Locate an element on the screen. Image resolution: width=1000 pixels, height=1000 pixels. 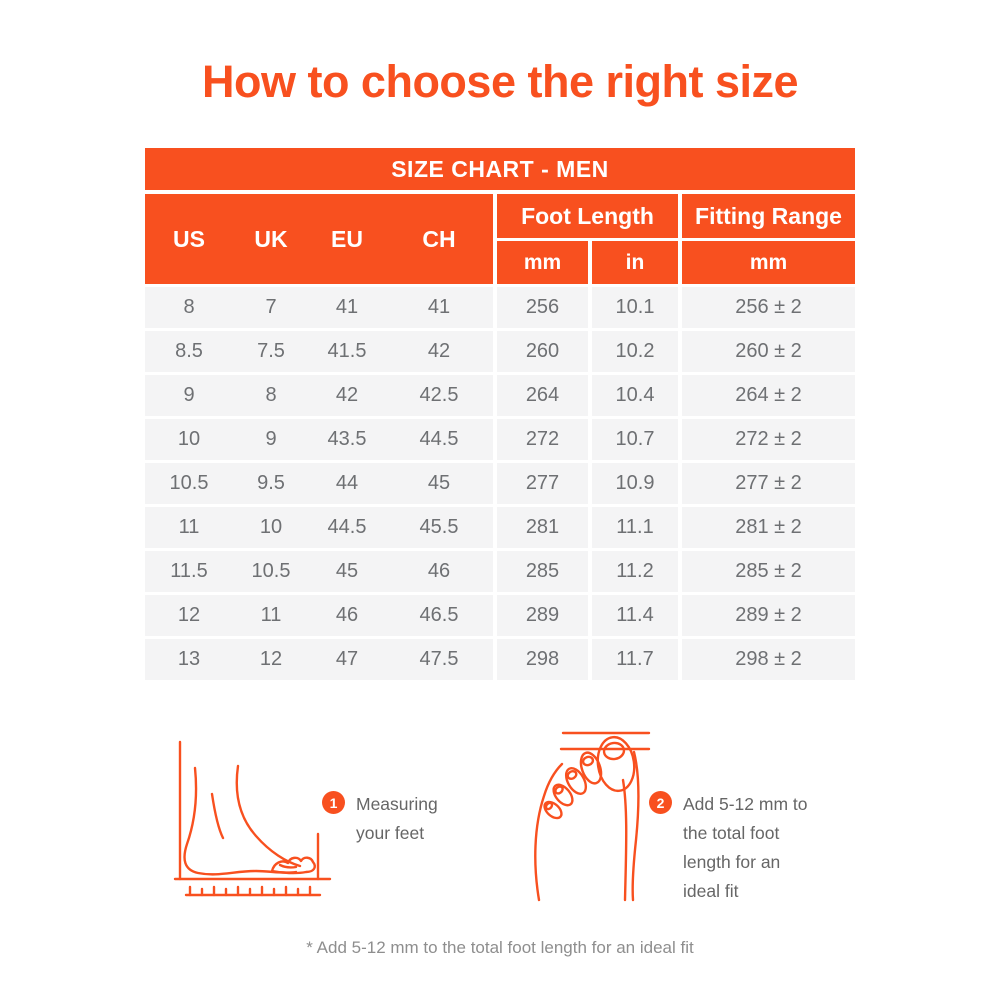
table-cell: 11.5 is located at coordinates (189, 570).